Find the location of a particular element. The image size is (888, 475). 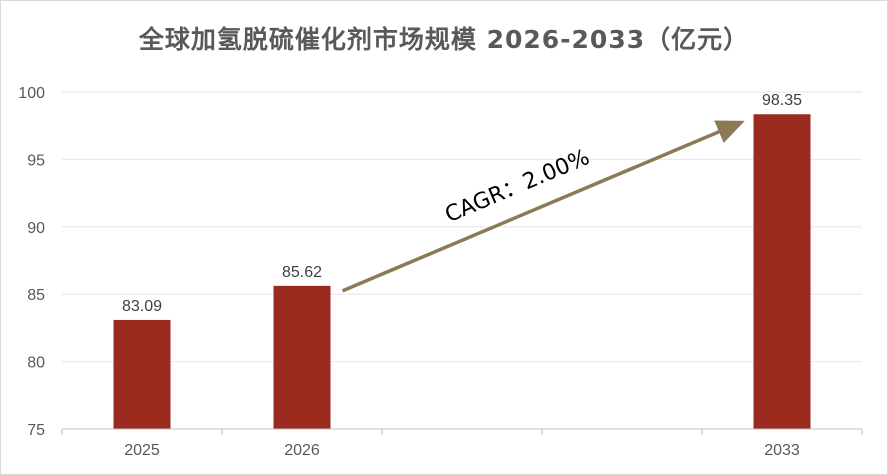

y-tick-label: 95 is located at coordinates (36, 160).